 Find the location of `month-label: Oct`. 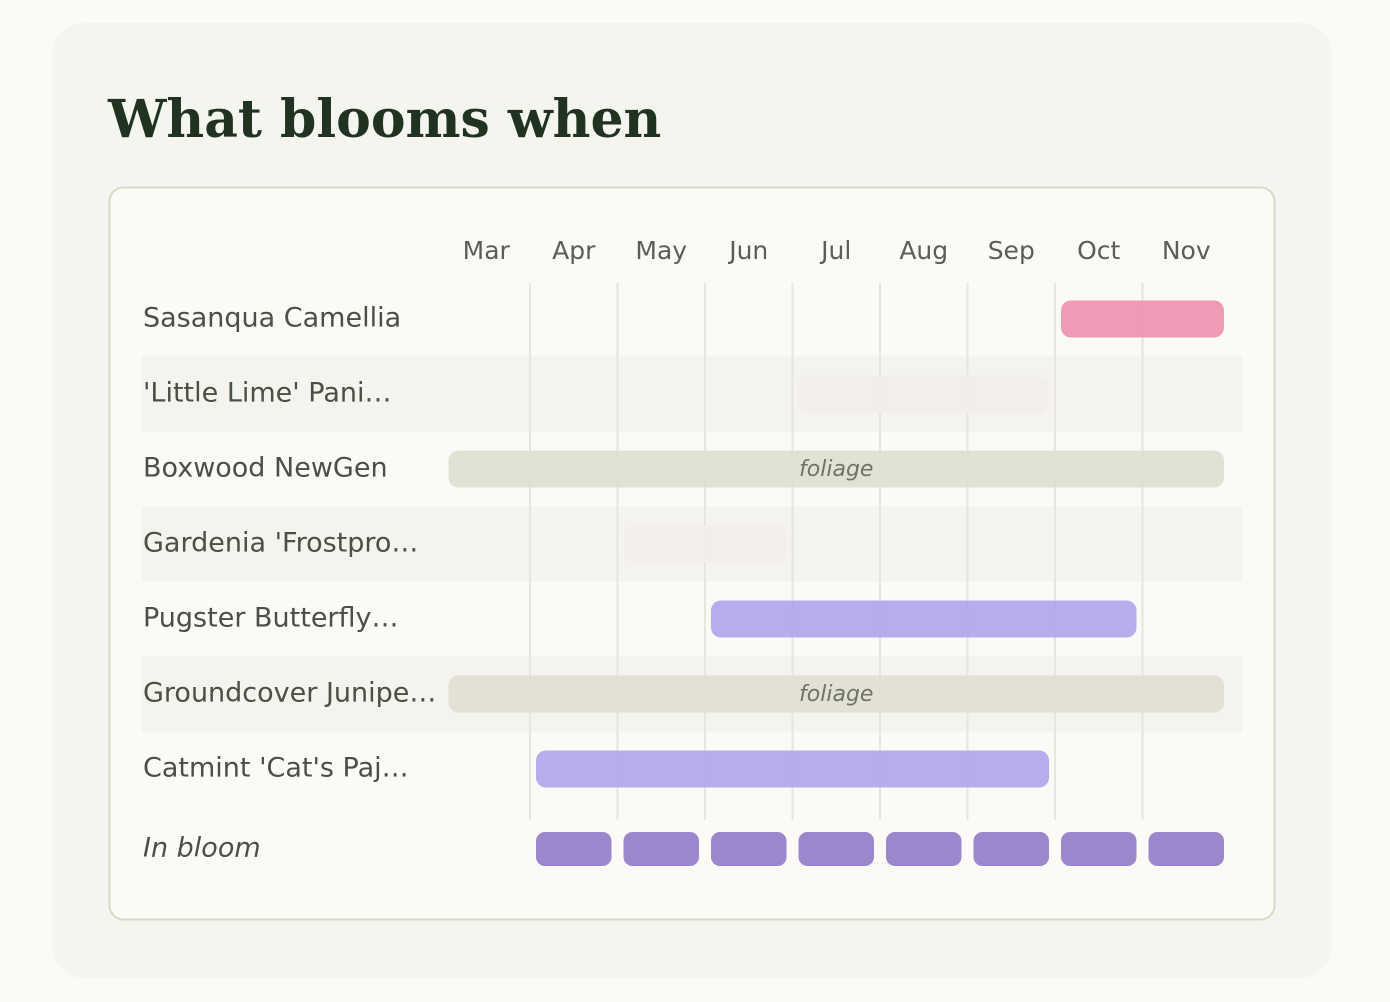

month-label: Oct is located at coordinates (1098, 250).